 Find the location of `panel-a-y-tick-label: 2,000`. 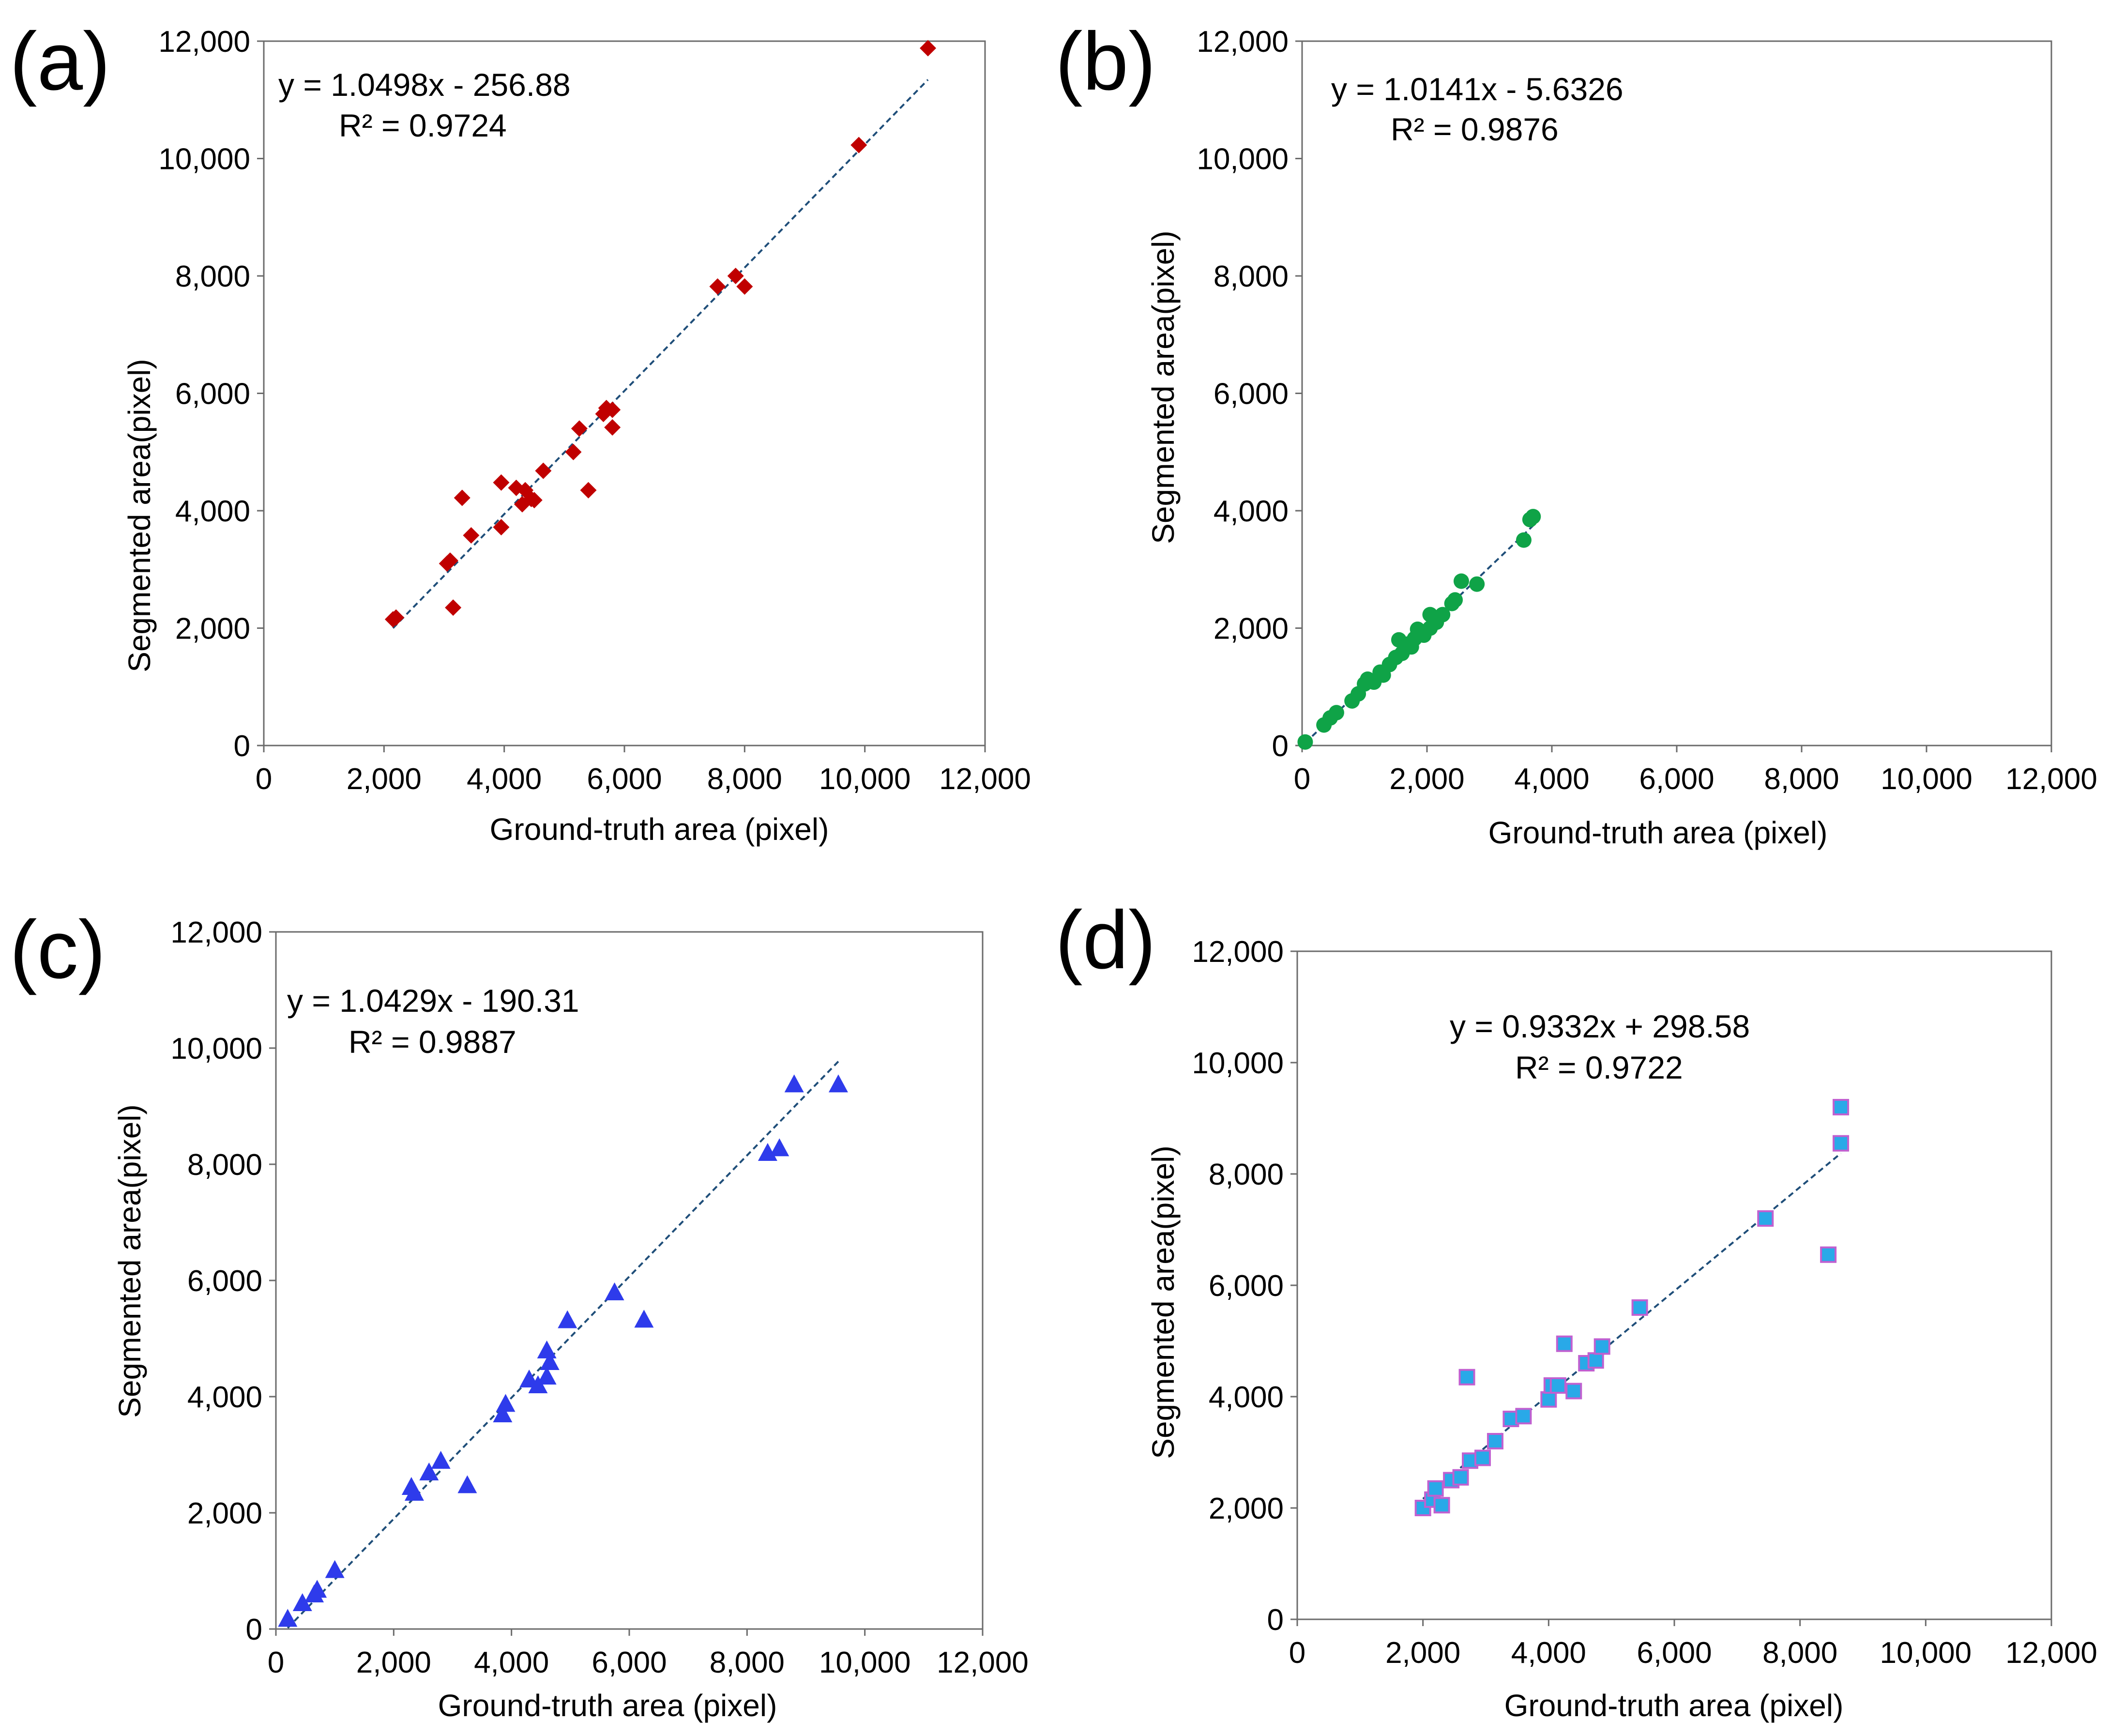

panel-a-y-tick-label: 2,000 is located at coordinates (213, 629).